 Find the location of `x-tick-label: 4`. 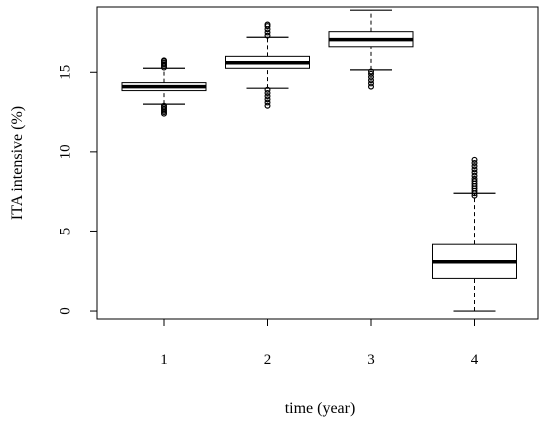

x-tick-label: 4 is located at coordinates (475, 360).